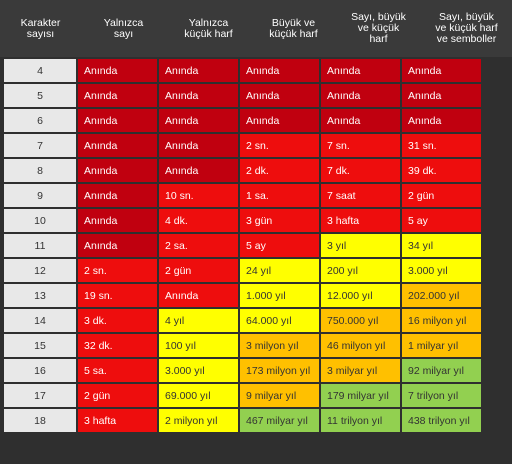  Describe the element at coordinates (441, 295) in the screenshot. I see `crack-time-cell: 202.000 yıl` at that location.